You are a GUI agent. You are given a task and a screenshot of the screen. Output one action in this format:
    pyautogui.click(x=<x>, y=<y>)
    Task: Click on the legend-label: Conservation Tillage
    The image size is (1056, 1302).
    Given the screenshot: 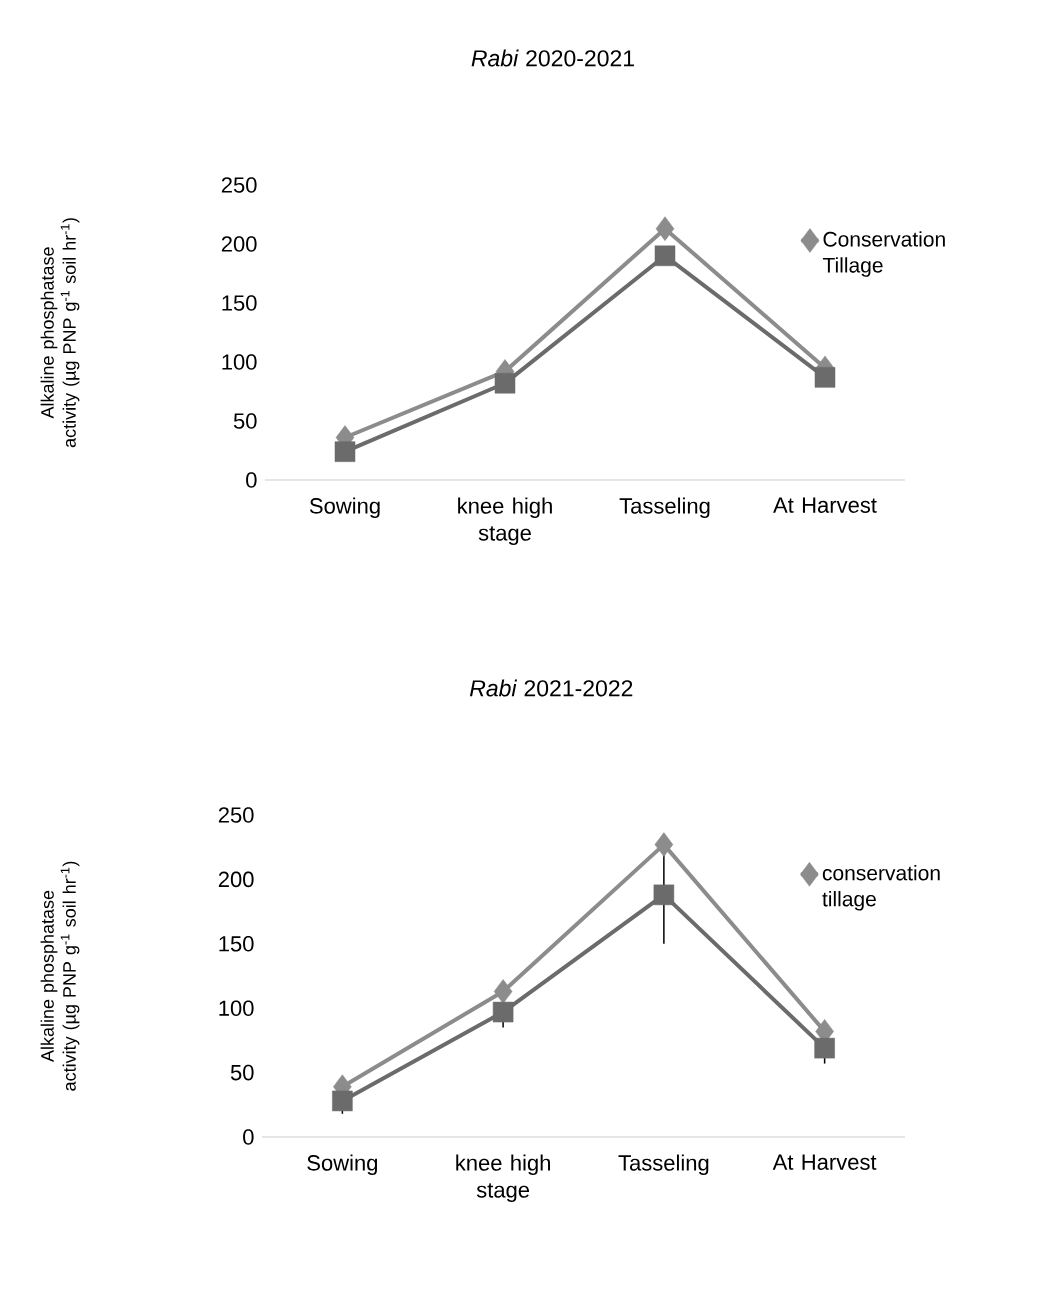 What is the action you would take?
    pyautogui.click(x=883, y=254)
    